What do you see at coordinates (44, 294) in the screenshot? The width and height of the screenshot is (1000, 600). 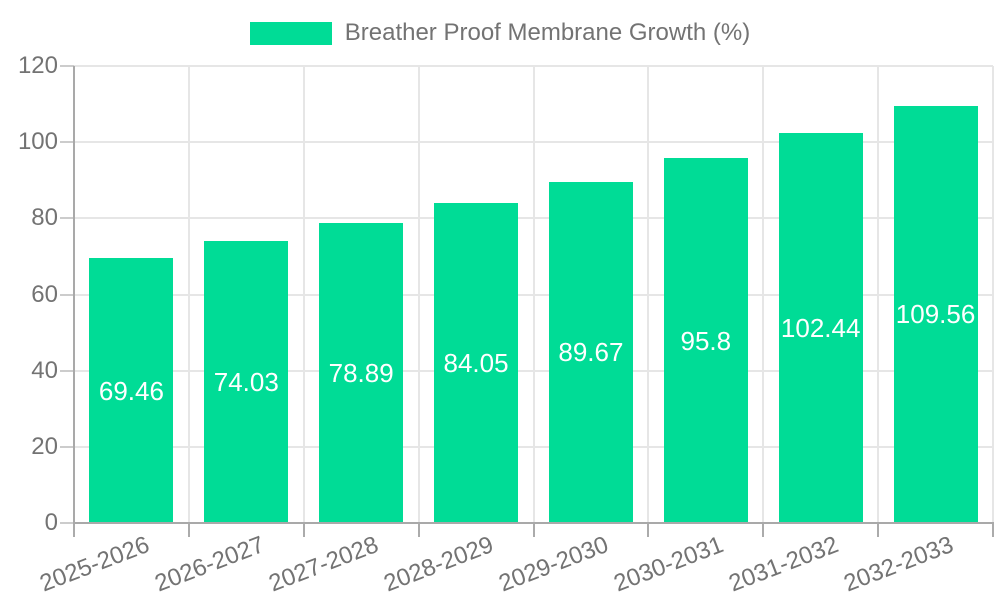 I see `y-tick-label: 60` at bounding box center [44, 294].